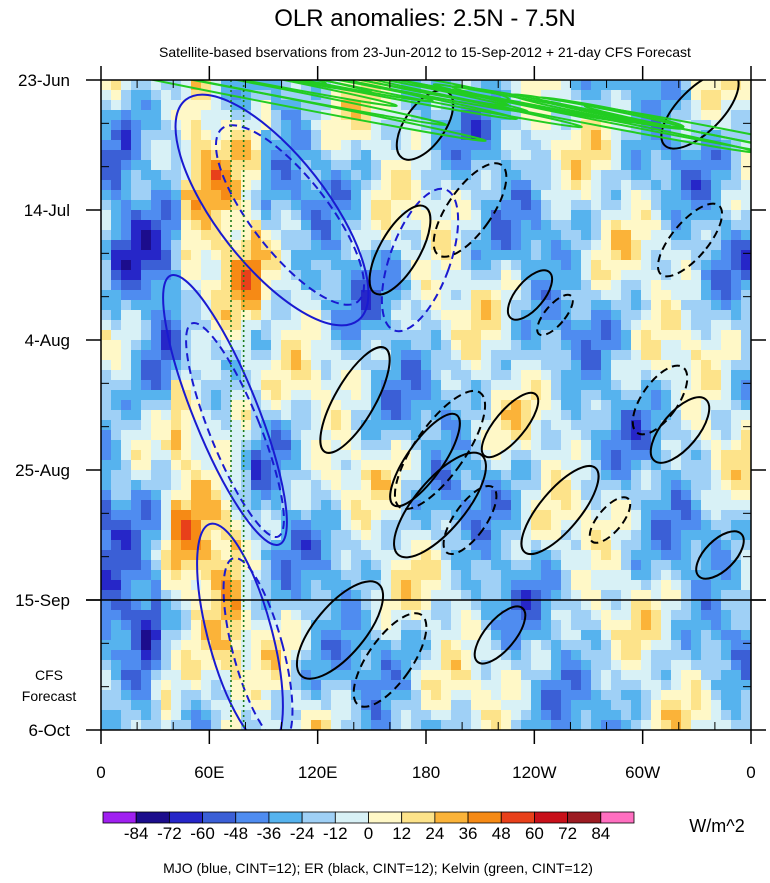  What do you see at coordinates (716, 826) in the screenshot?
I see `colorbar-units: W/m^2` at bounding box center [716, 826].